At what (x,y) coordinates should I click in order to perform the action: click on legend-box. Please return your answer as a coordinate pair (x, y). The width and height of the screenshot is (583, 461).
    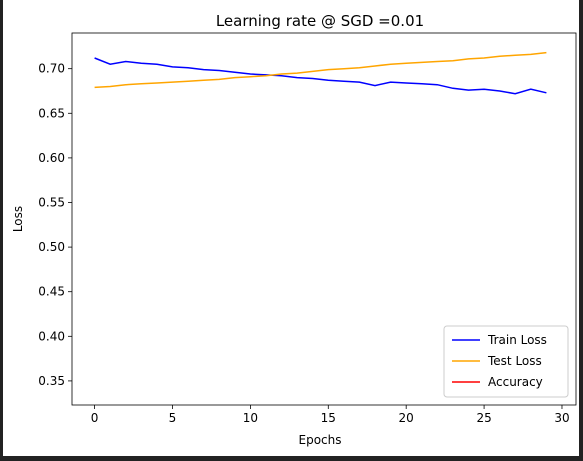
    Looking at the image, I should click on (506, 361).